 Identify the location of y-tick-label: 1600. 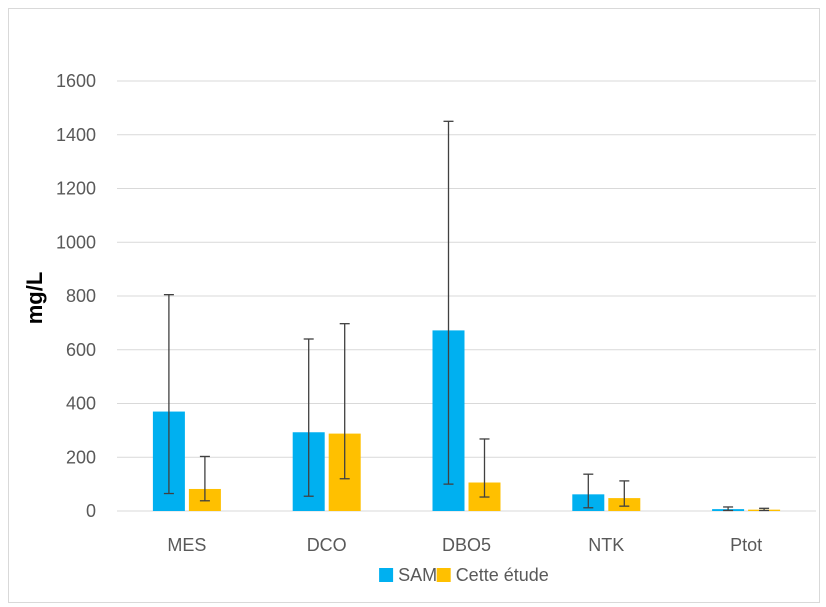
(76, 81).